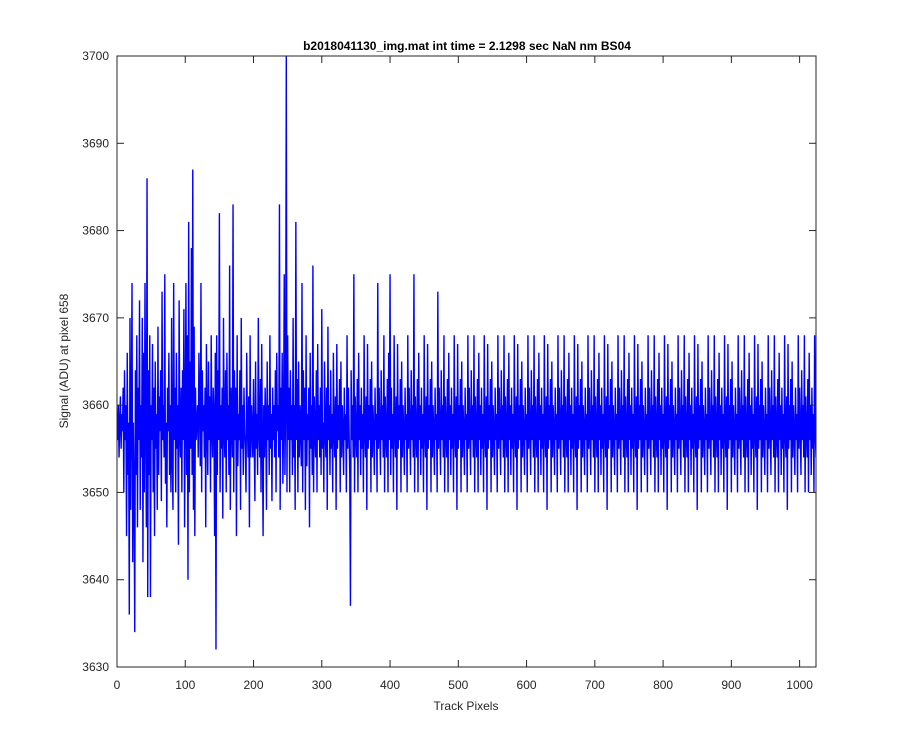 This screenshot has height=755, width=900. What do you see at coordinates (322, 685) in the screenshot?
I see `x-tick-label: 300` at bounding box center [322, 685].